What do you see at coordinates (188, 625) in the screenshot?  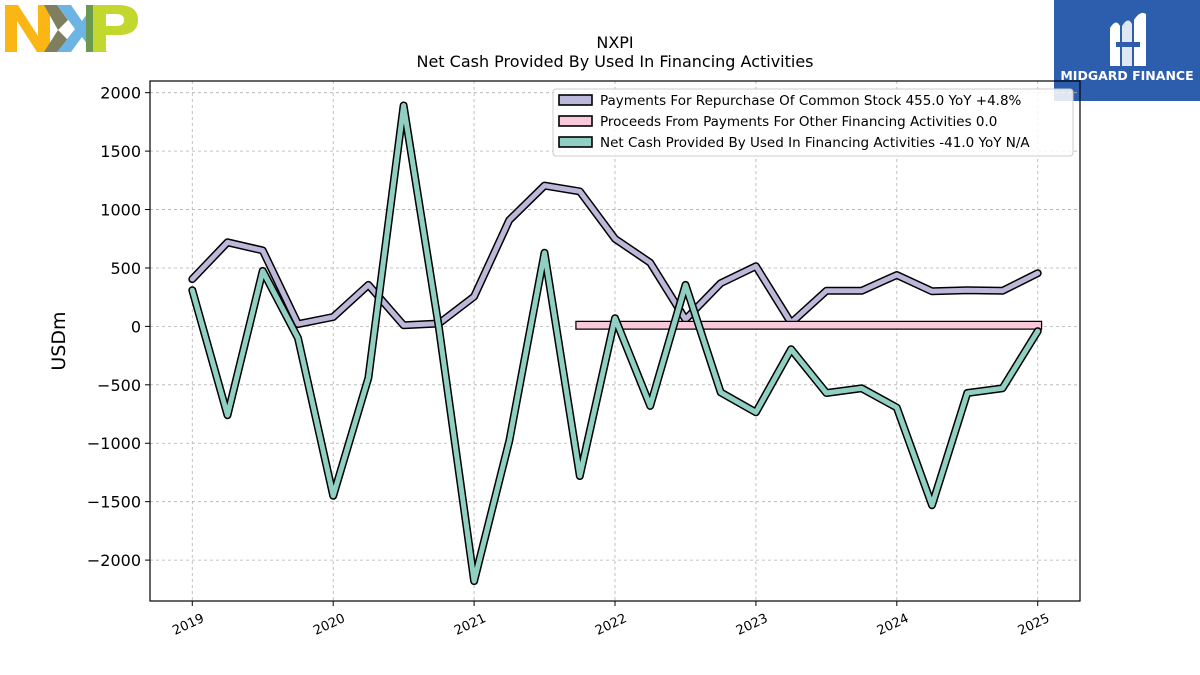 I see `x-tick-label: 2019` at bounding box center [188, 625].